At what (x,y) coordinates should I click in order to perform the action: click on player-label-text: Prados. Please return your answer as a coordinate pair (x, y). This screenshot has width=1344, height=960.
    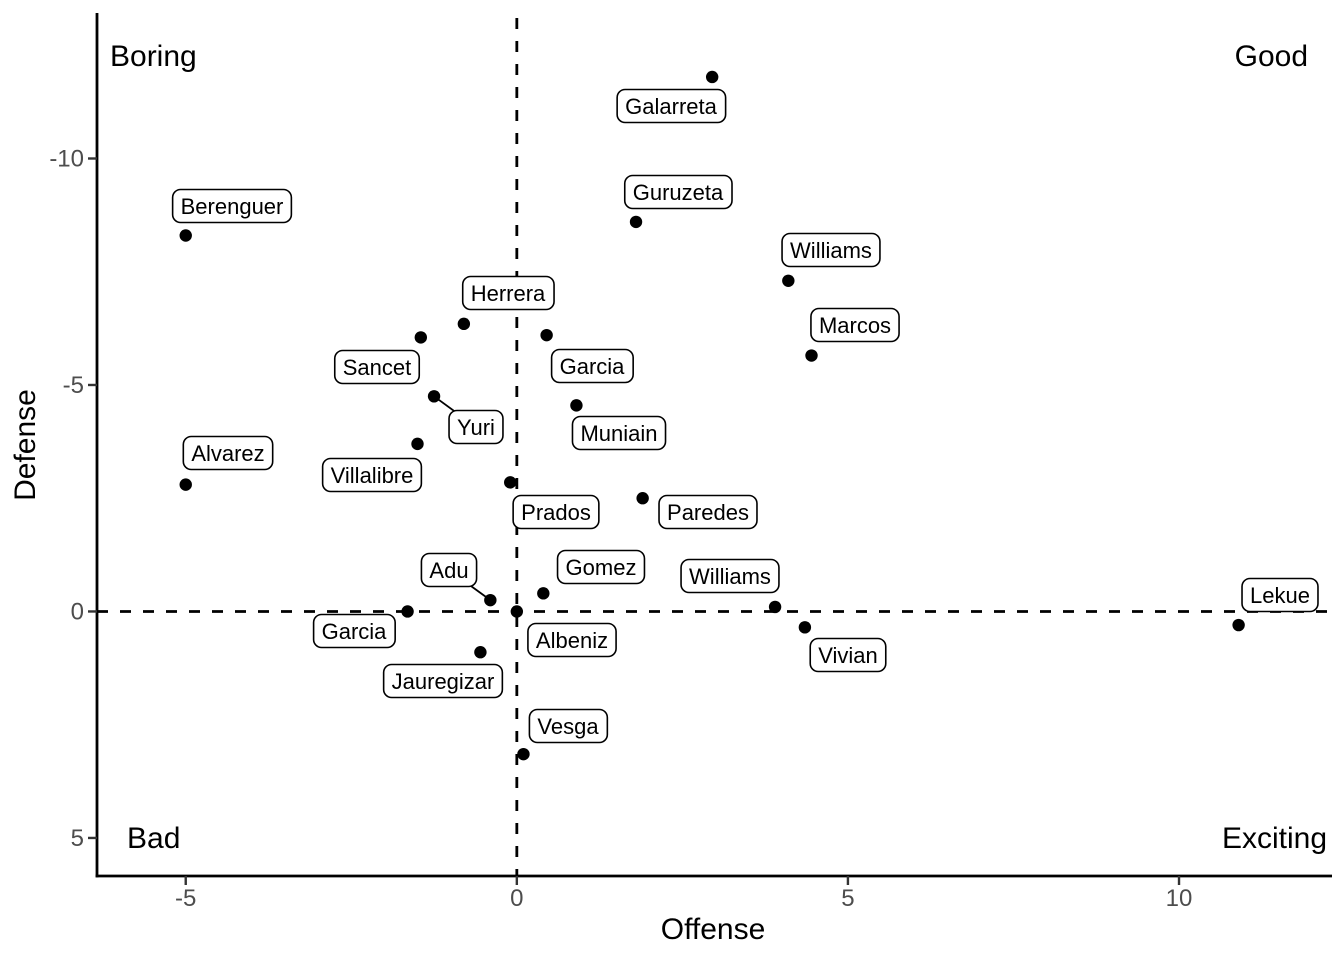
    Looking at the image, I should click on (556, 512).